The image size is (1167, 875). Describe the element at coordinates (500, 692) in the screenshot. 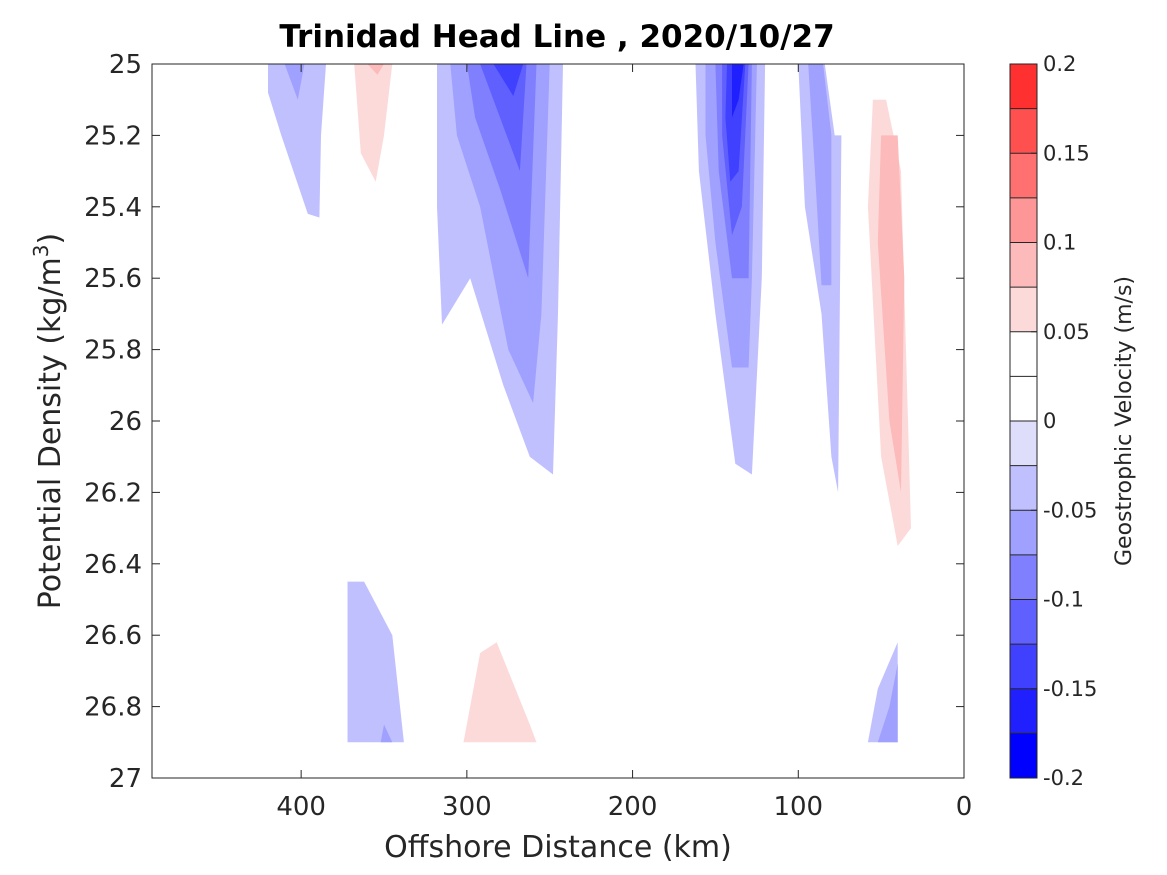

I see `contour-region-pos-280km-deep-core` at that location.